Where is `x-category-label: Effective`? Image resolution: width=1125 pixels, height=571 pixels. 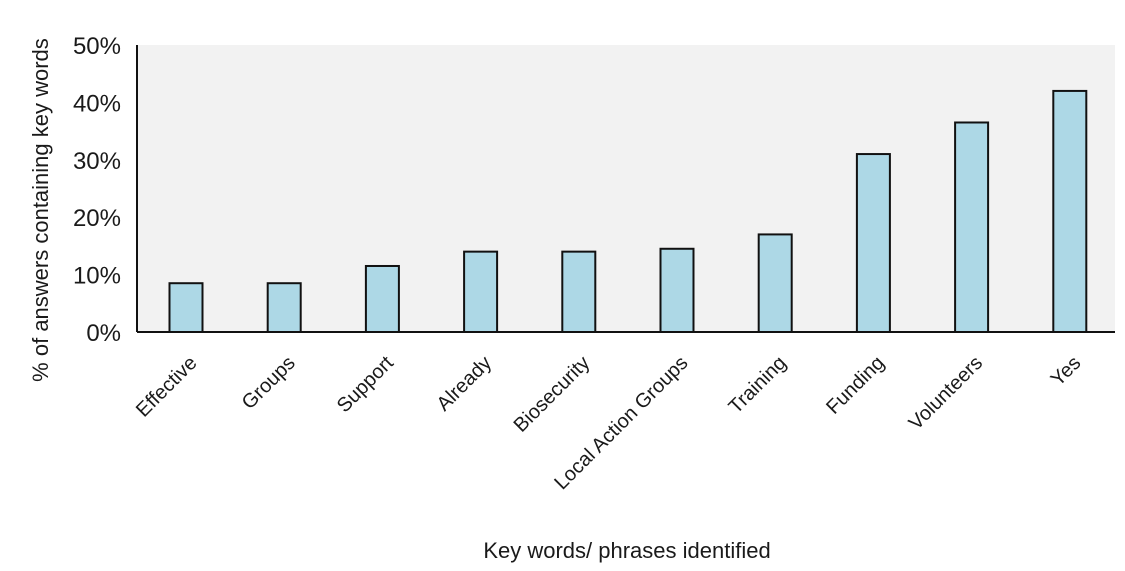
x-category-label: Effective is located at coordinates (167, 387).